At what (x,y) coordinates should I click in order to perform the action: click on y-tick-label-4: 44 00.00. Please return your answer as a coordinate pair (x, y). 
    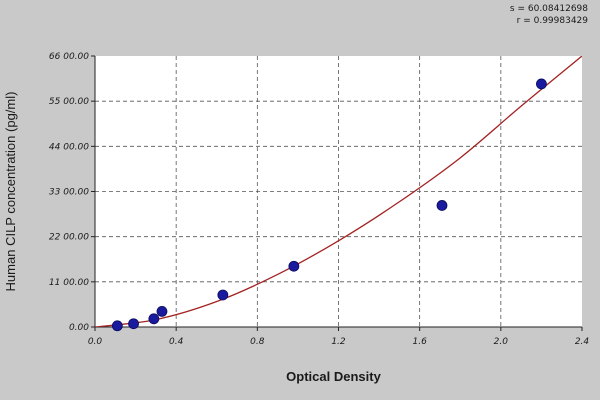
    Looking at the image, I should click on (69, 147).